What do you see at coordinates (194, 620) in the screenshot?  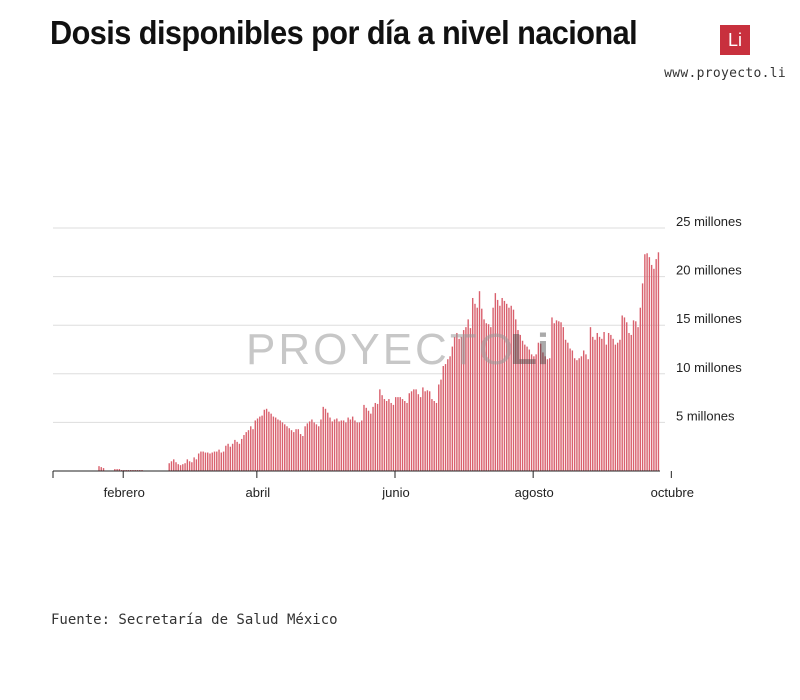 I see `source-note: Fuente: Secretaría de Salud México` at bounding box center [194, 620].